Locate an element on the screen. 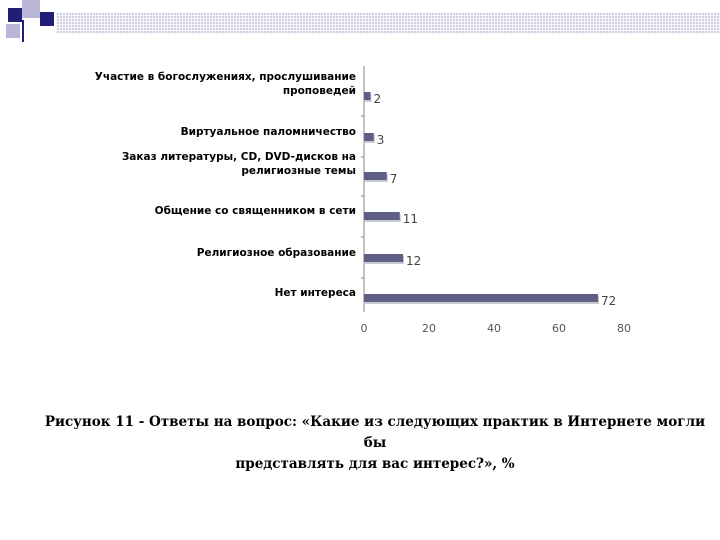 The width and height of the screenshot is (720, 540). category-label-line: религиозные темы is located at coordinates (298, 171).